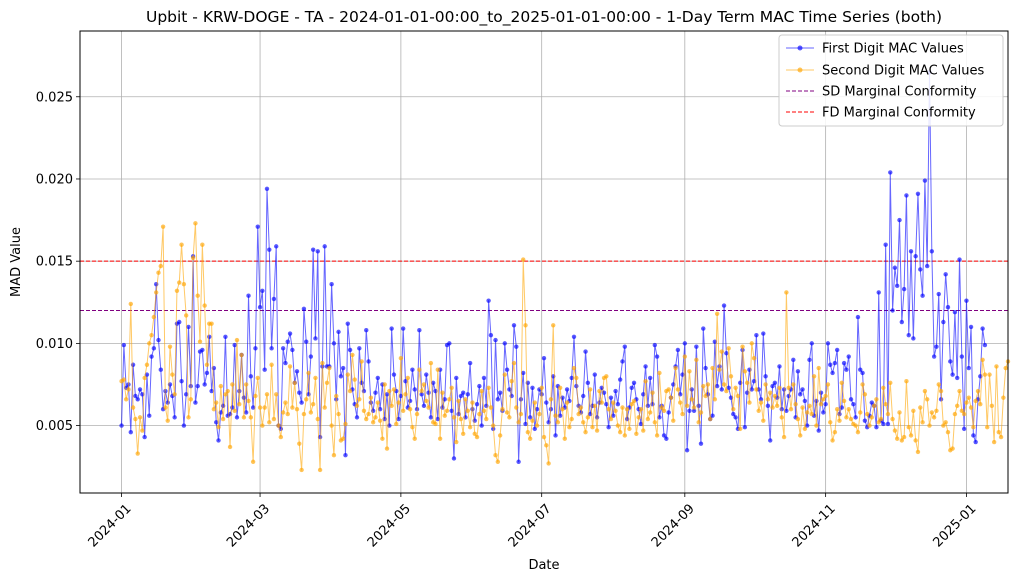 The image size is (1019, 582). What do you see at coordinates (903, 71) in the screenshot?
I see `legend-label-second-digit: Second Digit MAC Values` at bounding box center [903, 71].